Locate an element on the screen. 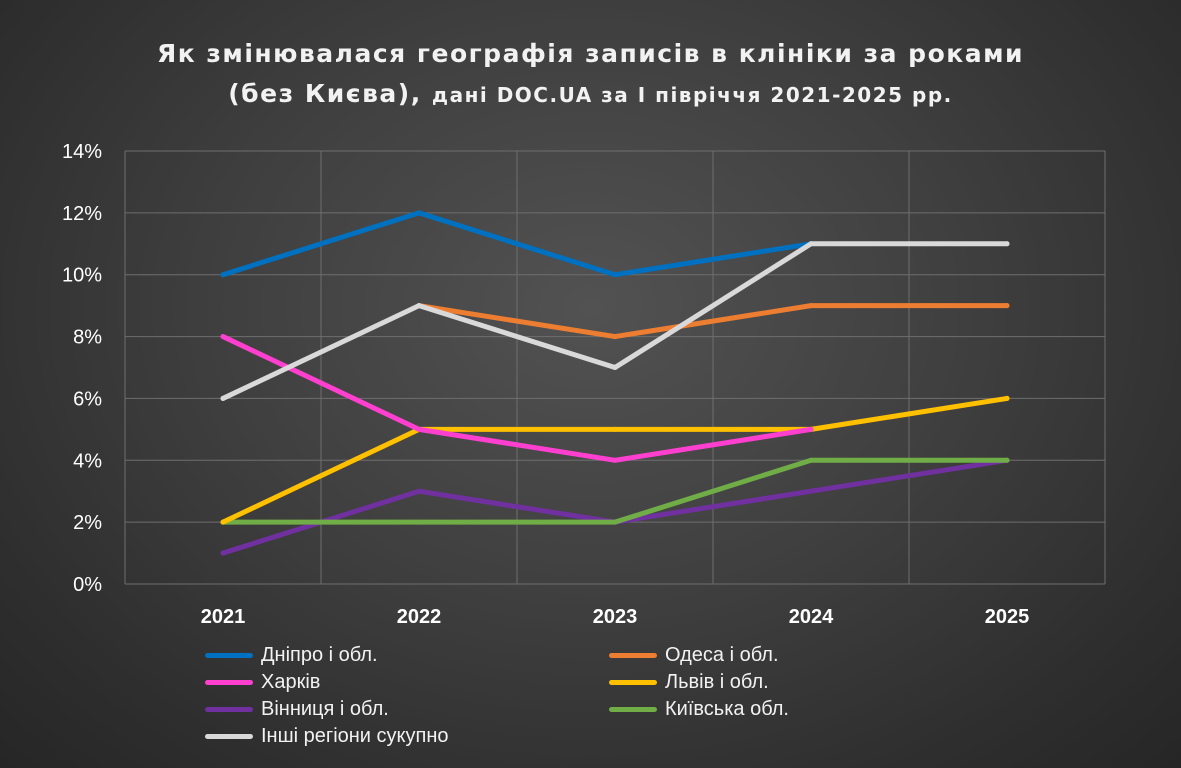  y-tick-label: 0% is located at coordinates (87, 585).